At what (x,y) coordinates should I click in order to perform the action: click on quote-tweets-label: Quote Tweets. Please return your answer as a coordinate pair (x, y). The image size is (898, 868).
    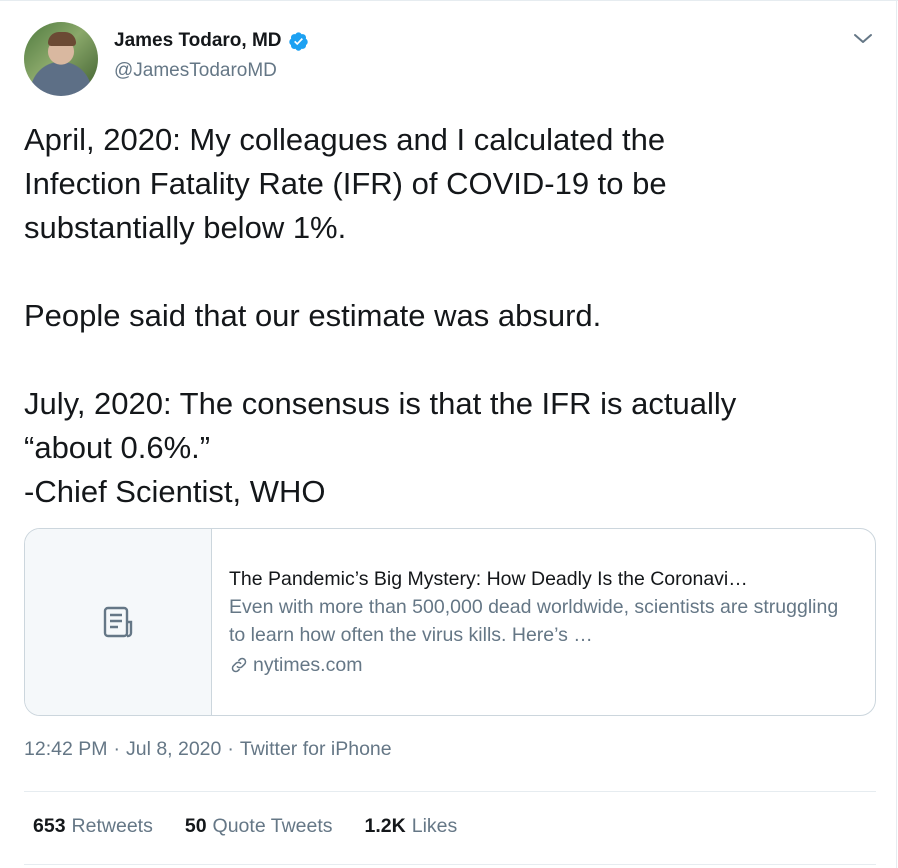
    Looking at the image, I should click on (272, 826).